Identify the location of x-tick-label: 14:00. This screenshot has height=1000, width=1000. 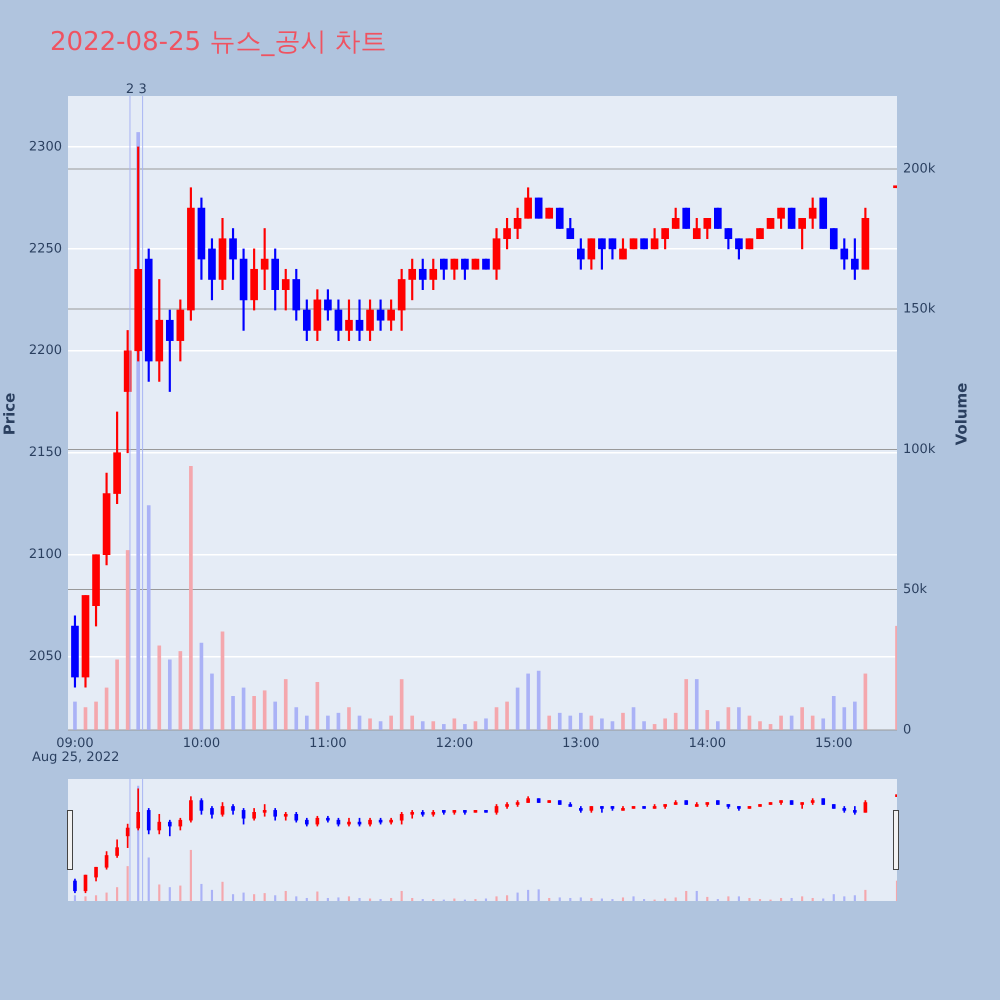
(707, 744).